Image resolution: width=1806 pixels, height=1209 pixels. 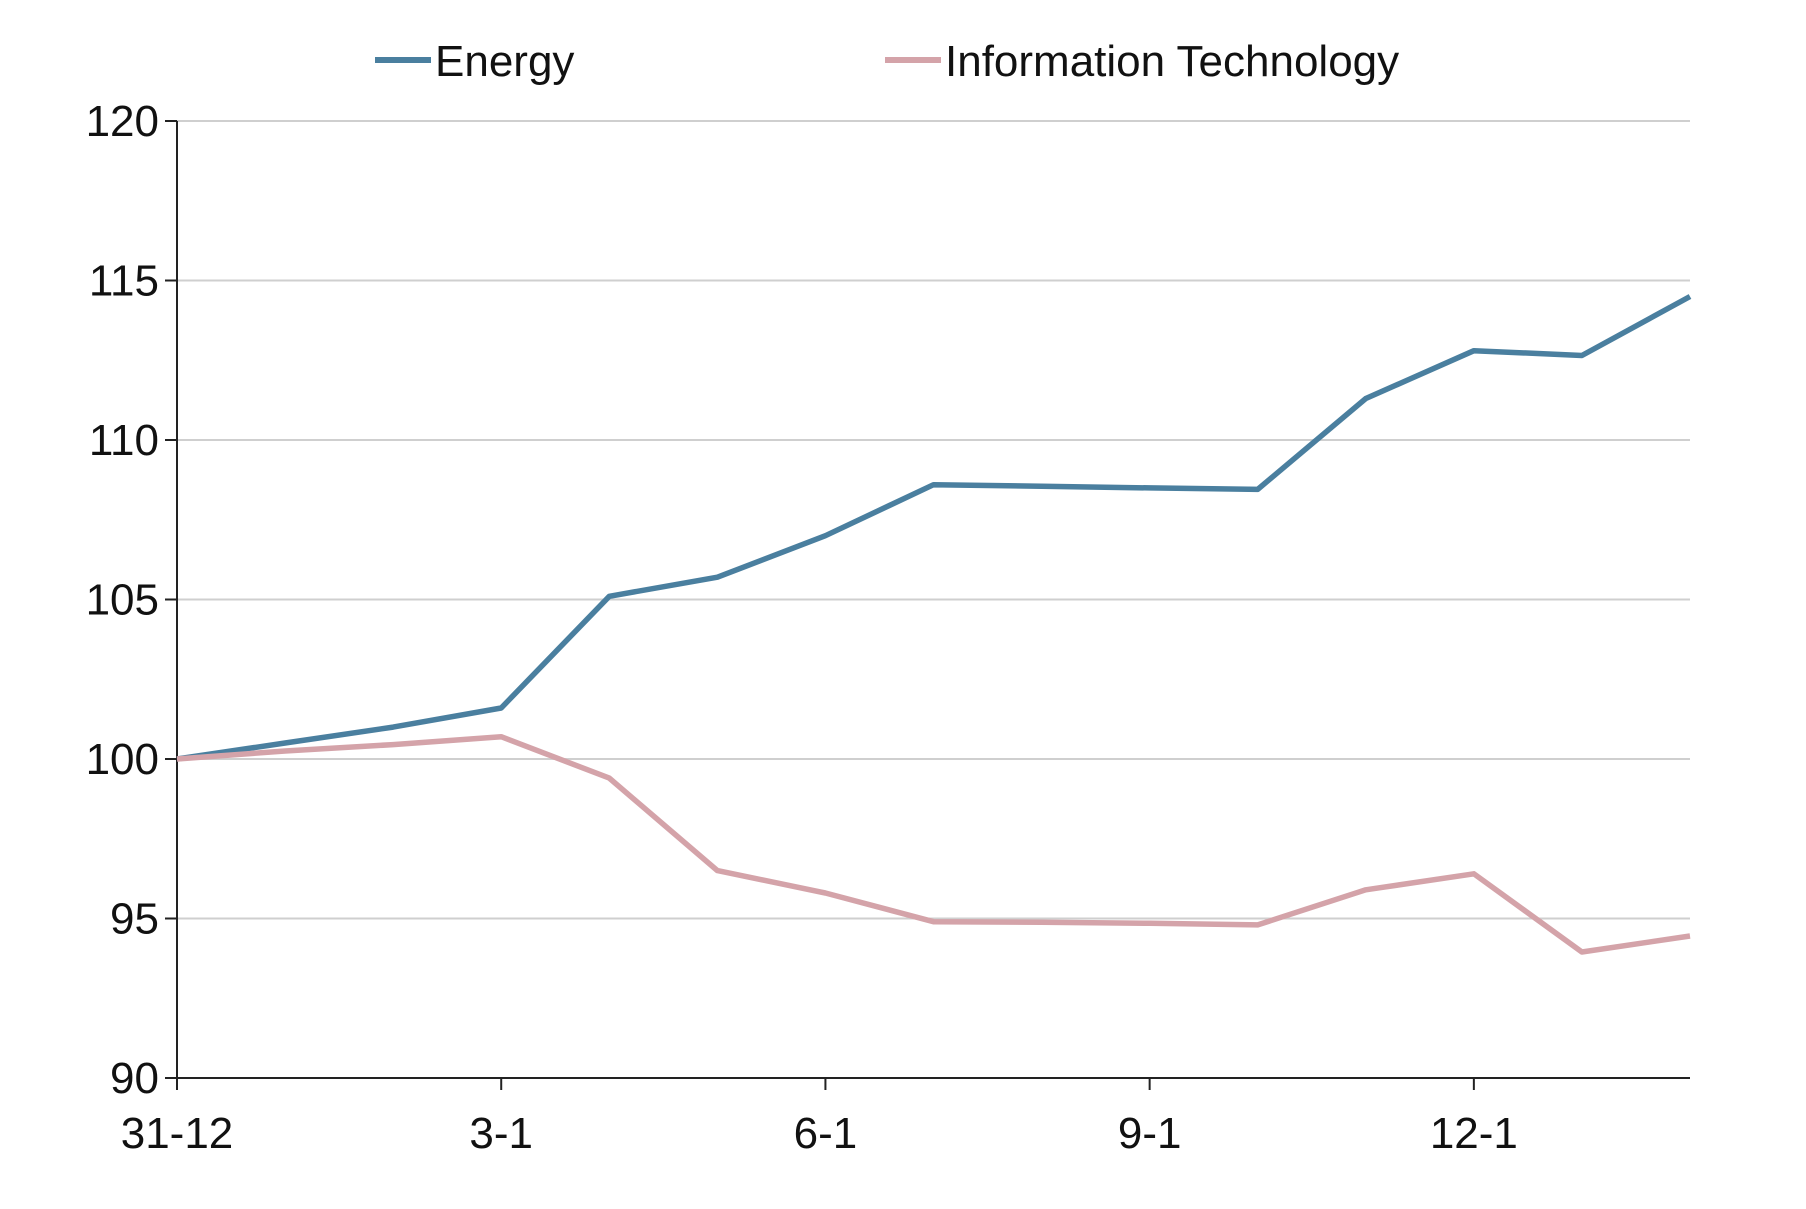 I want to click on legend-label: Information Technology, so click(x=1172, y=61).